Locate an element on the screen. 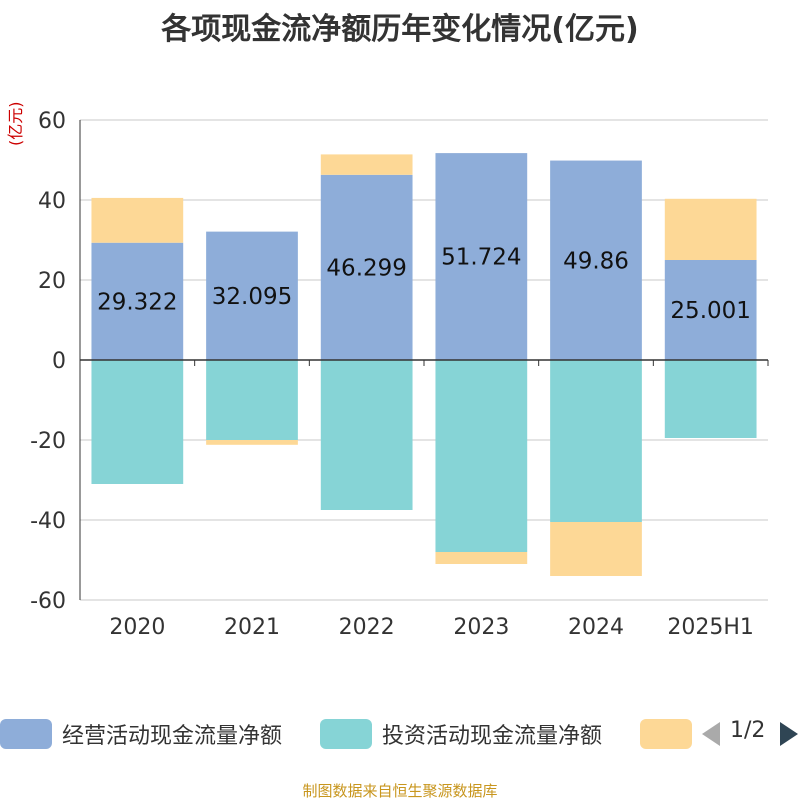 This screenshot has width=800, height=801. bar-series1-2023 is located at coordinates (481, 456).